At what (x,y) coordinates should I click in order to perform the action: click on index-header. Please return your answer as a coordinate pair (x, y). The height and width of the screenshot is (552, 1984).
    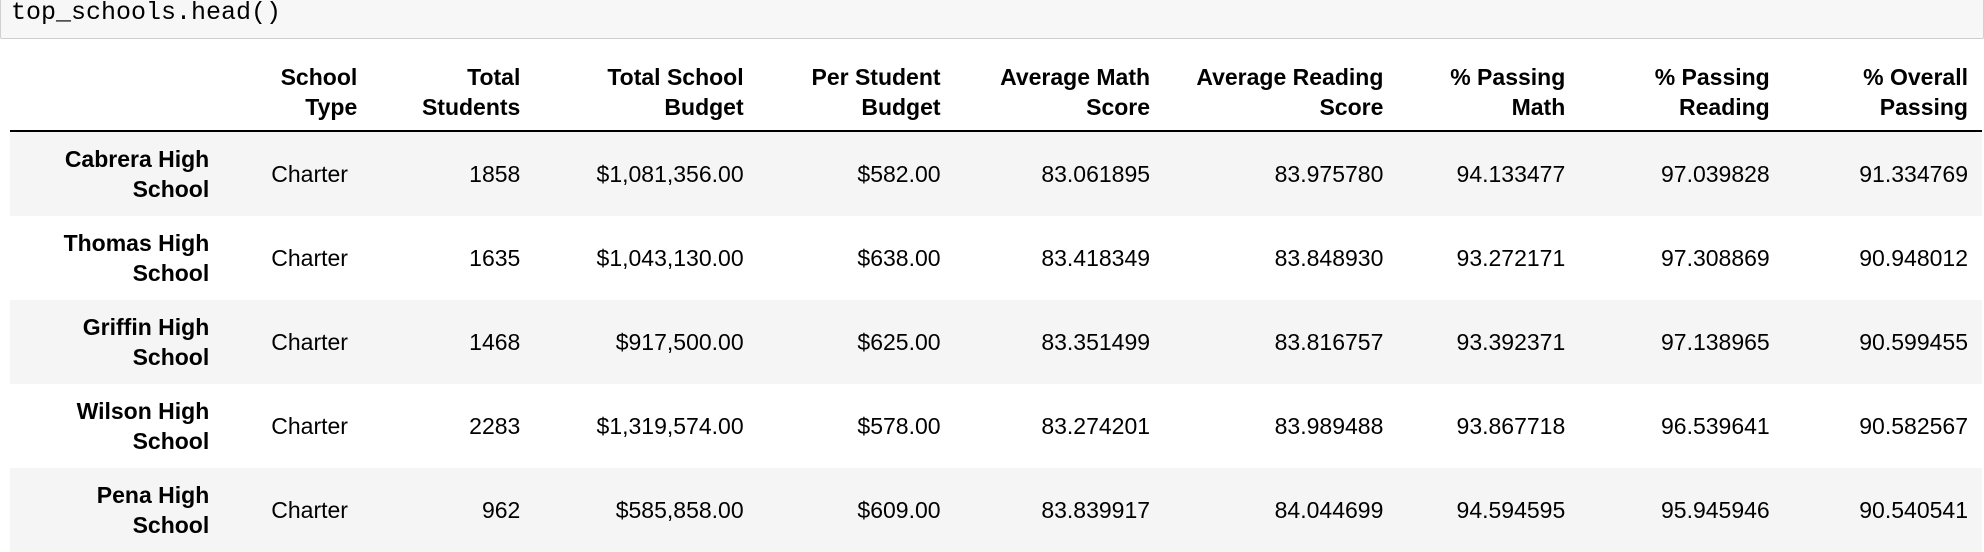
    Looking at the image, I should click on (117, 92).